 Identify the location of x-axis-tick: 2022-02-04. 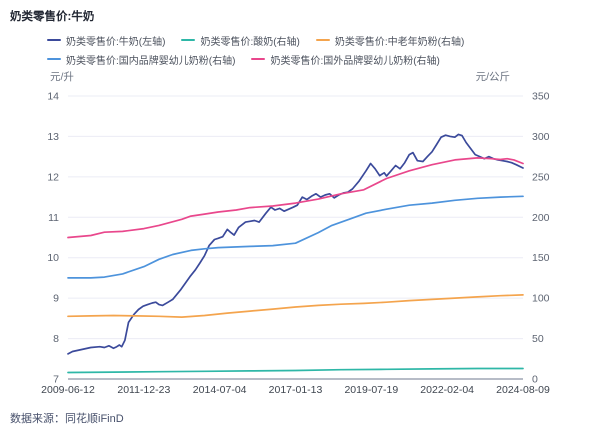
(447, 390).